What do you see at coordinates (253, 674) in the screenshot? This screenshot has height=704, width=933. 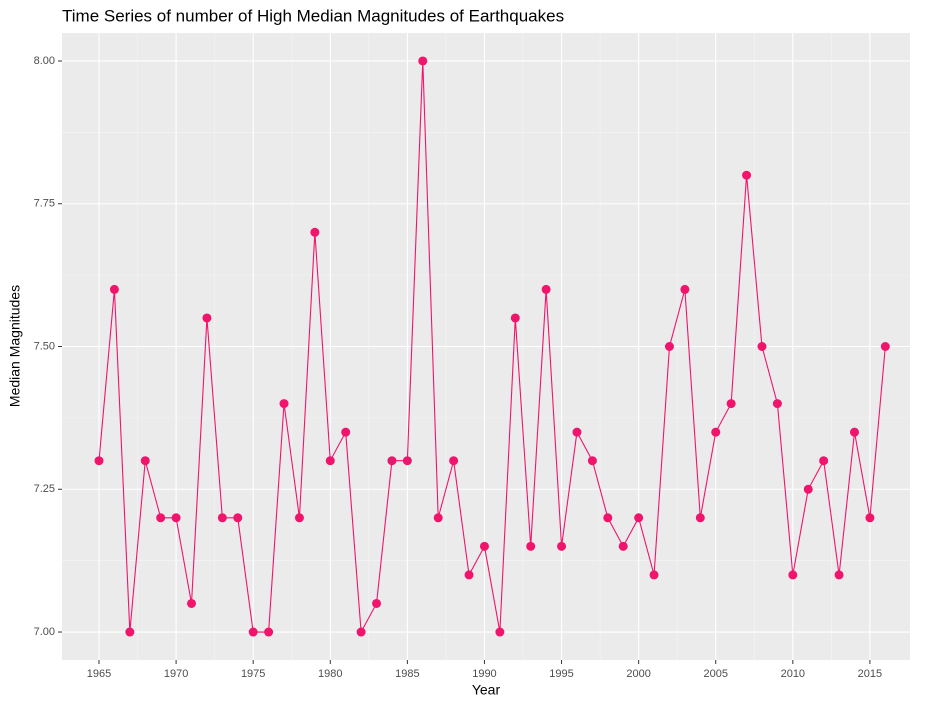 I see `x-tick-label: 1975` at bounding box center [253, 674].